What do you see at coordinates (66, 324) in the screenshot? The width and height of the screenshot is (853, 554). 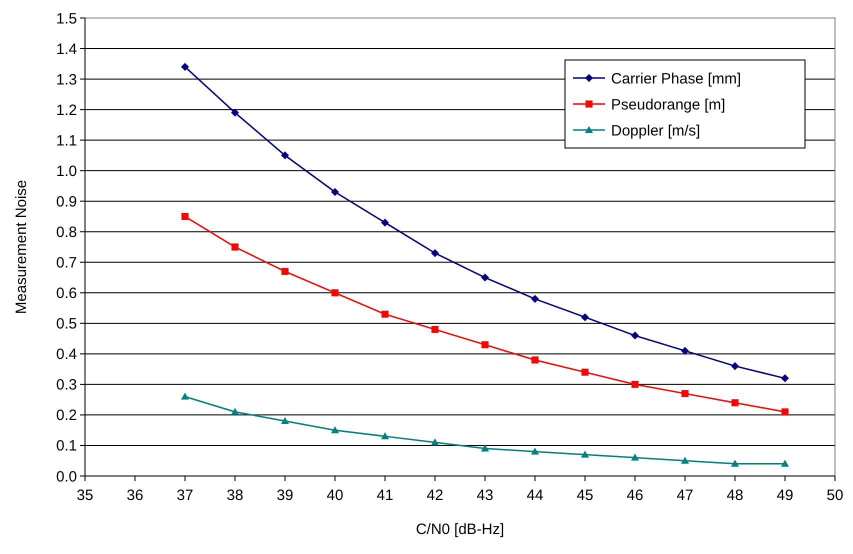 I see `y-tick-label: 0.5` at bounding box center [66, 324].